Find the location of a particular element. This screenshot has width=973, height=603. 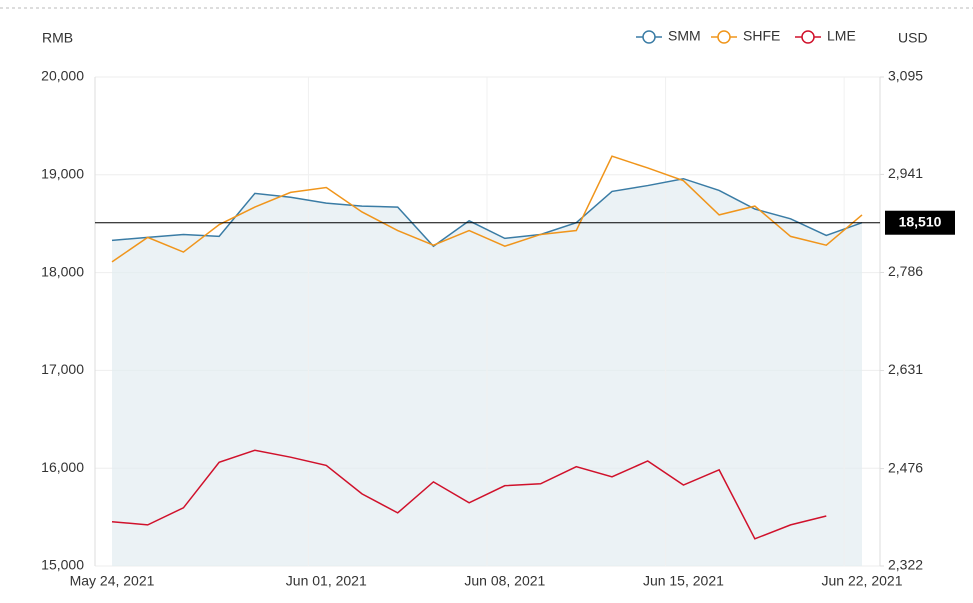

y2-tick-label: 3,095 is located at coordinates (905, 76).